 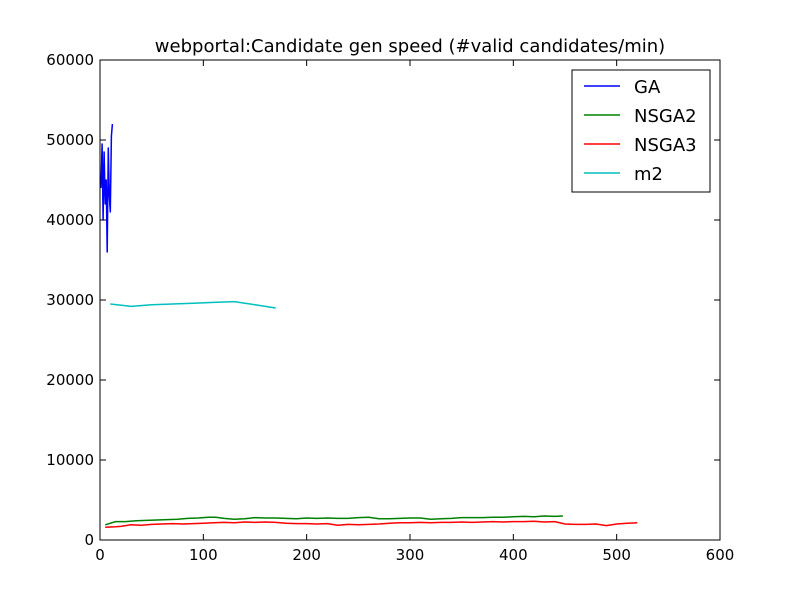 I want to click on y-tick-label: 50000, so click(x=70, y=140).